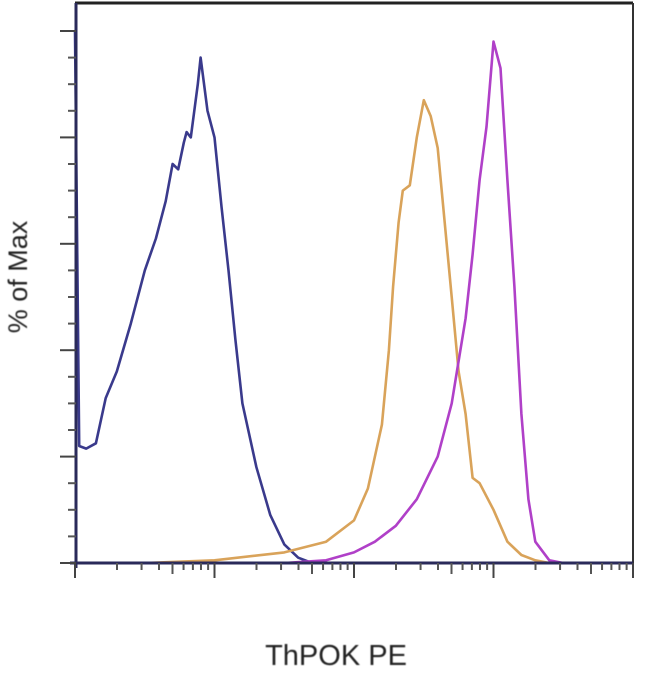 The width and height of the screenshot is (650, 684). What do you see at coordinates (18, 277) in the screenshot?
I see `y-axis-label: % of Max` at bounding box center [18, 277].